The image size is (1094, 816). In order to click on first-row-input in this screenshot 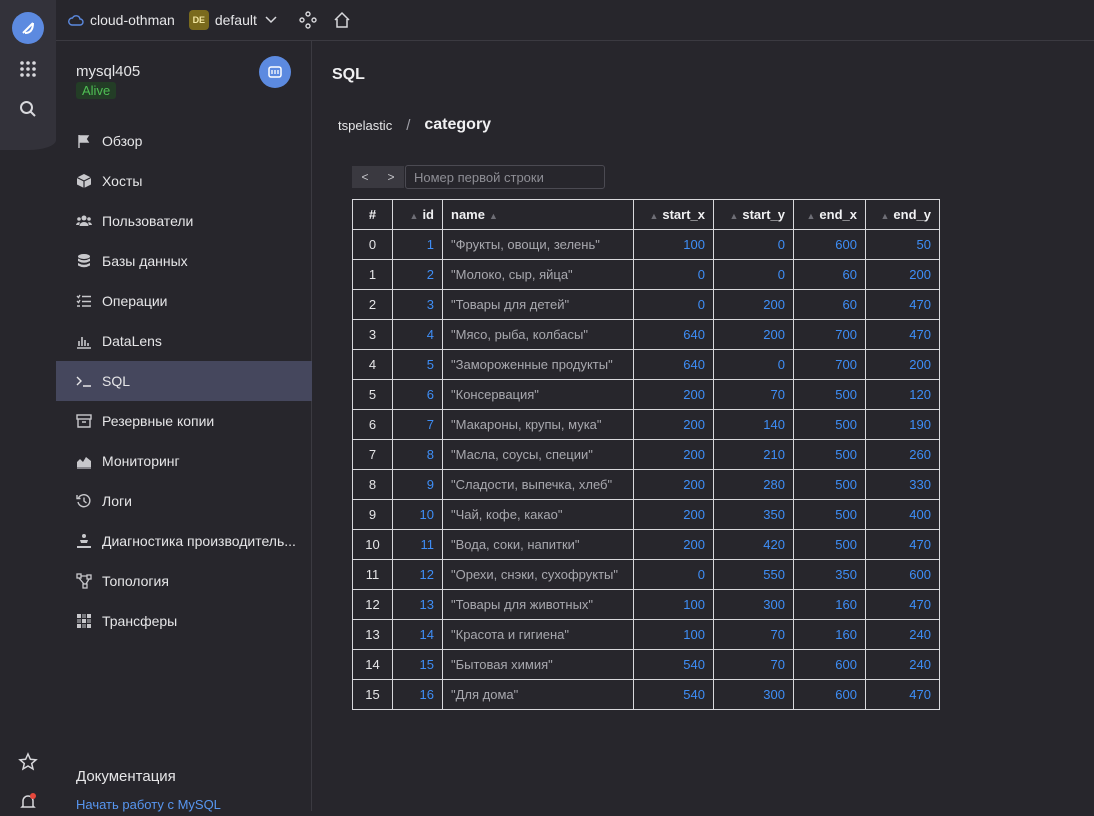, I will do `click(505, 177)`.